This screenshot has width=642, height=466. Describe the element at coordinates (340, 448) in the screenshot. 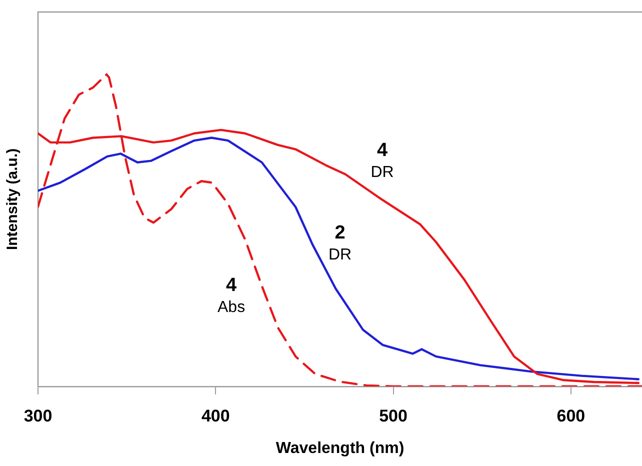

I see `x-axis-title: Wavelength (nm)` at that location.